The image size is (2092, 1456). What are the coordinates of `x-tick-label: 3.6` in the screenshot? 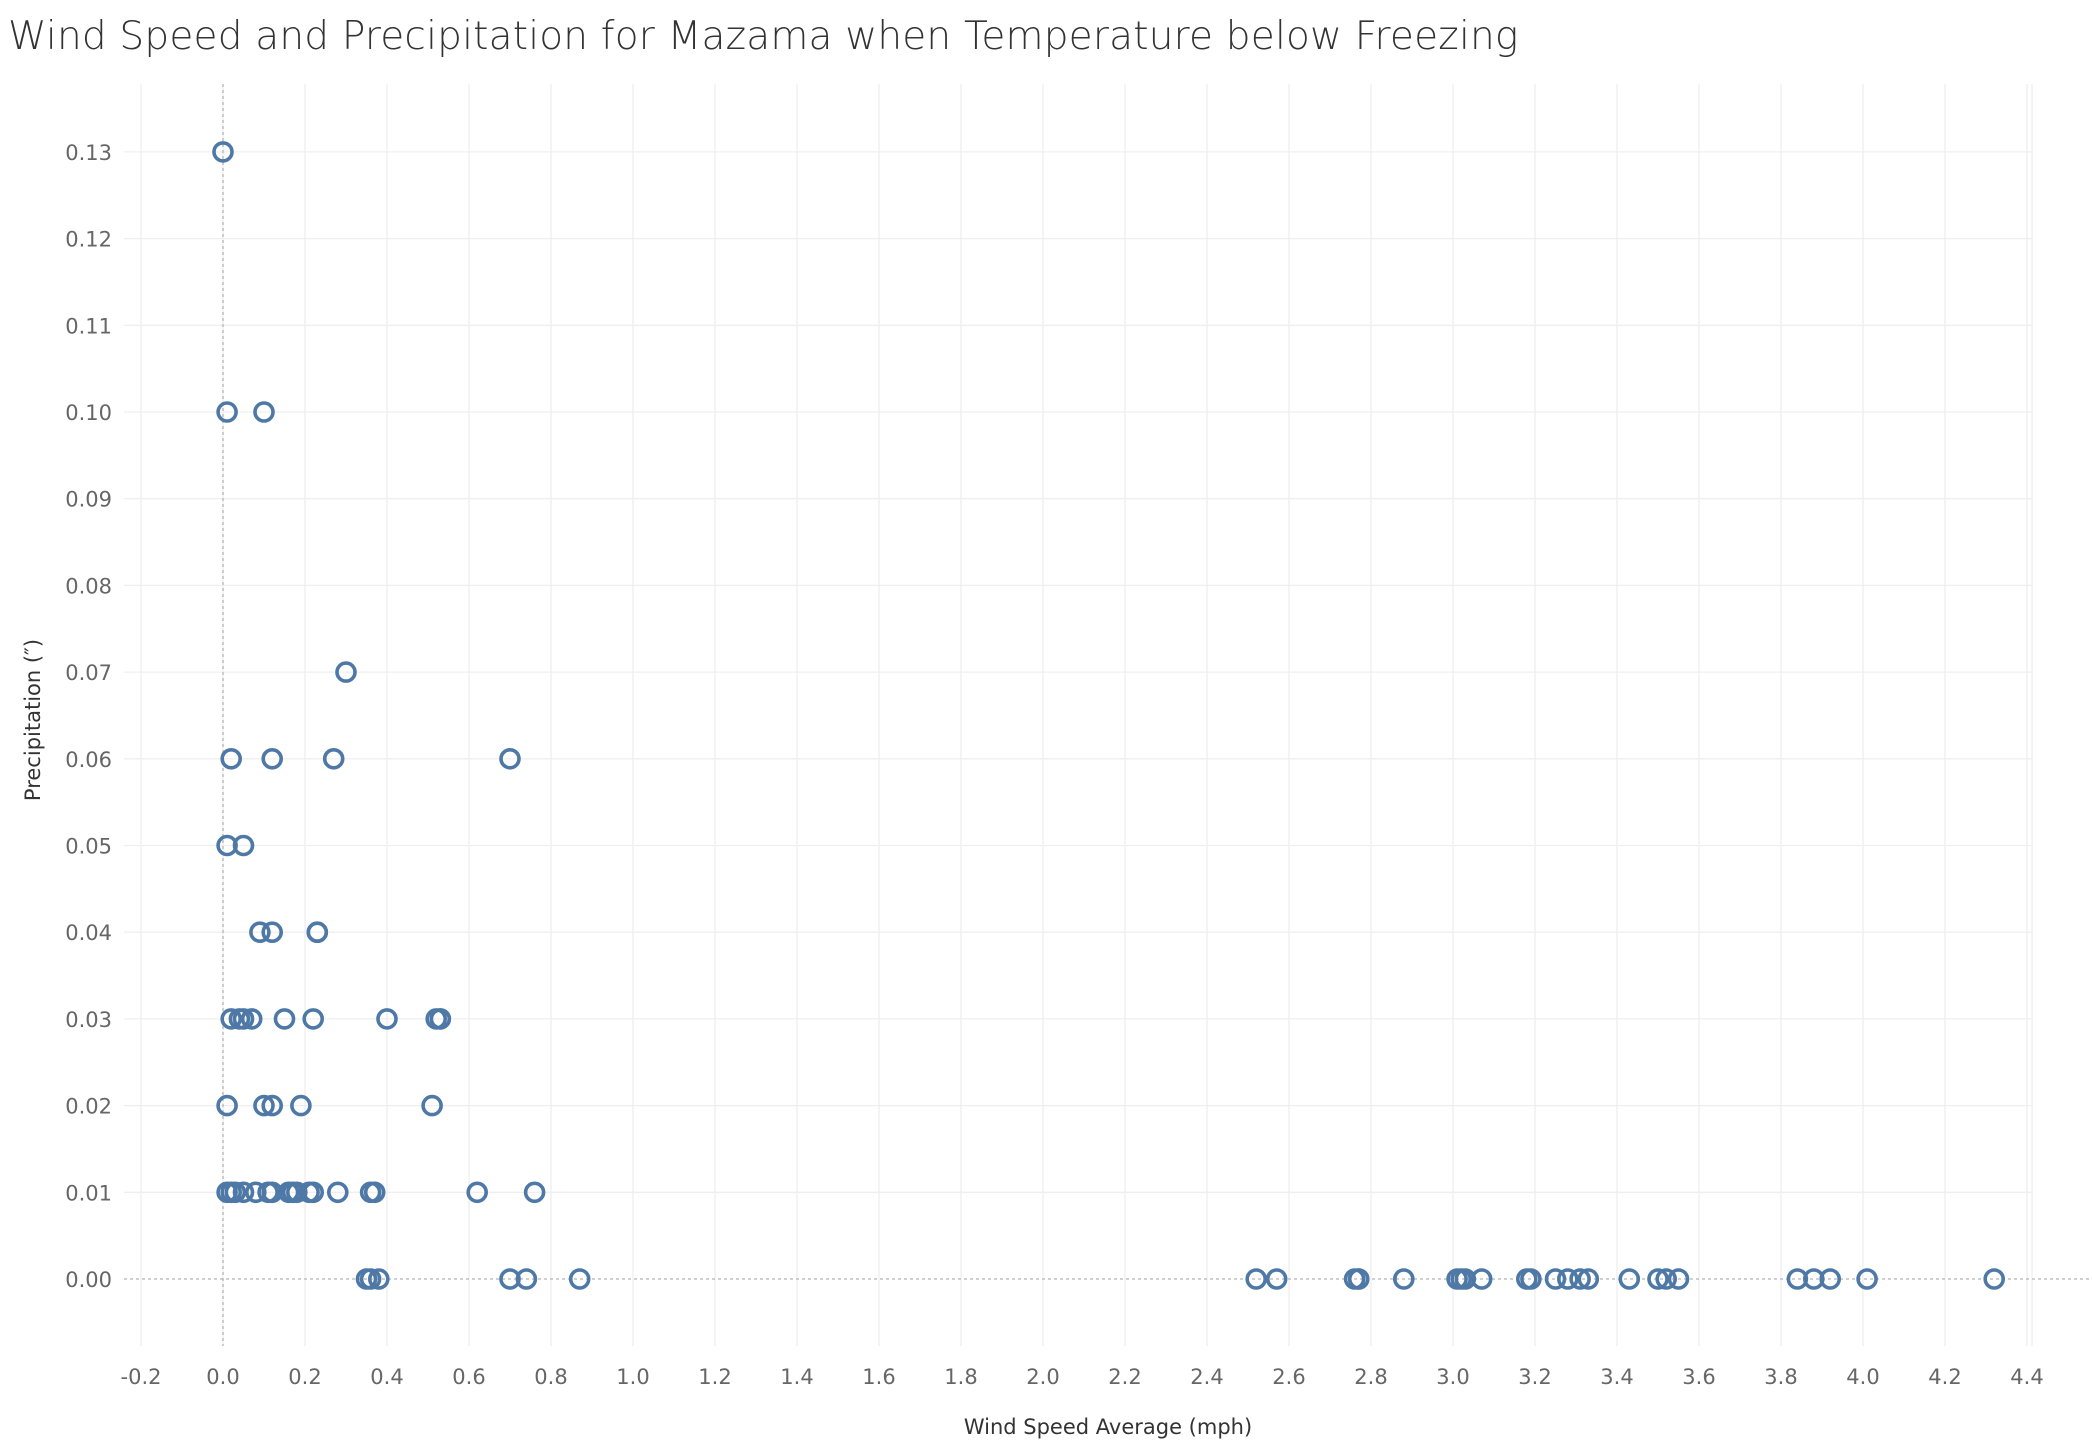 It's located at (1698, 1377).